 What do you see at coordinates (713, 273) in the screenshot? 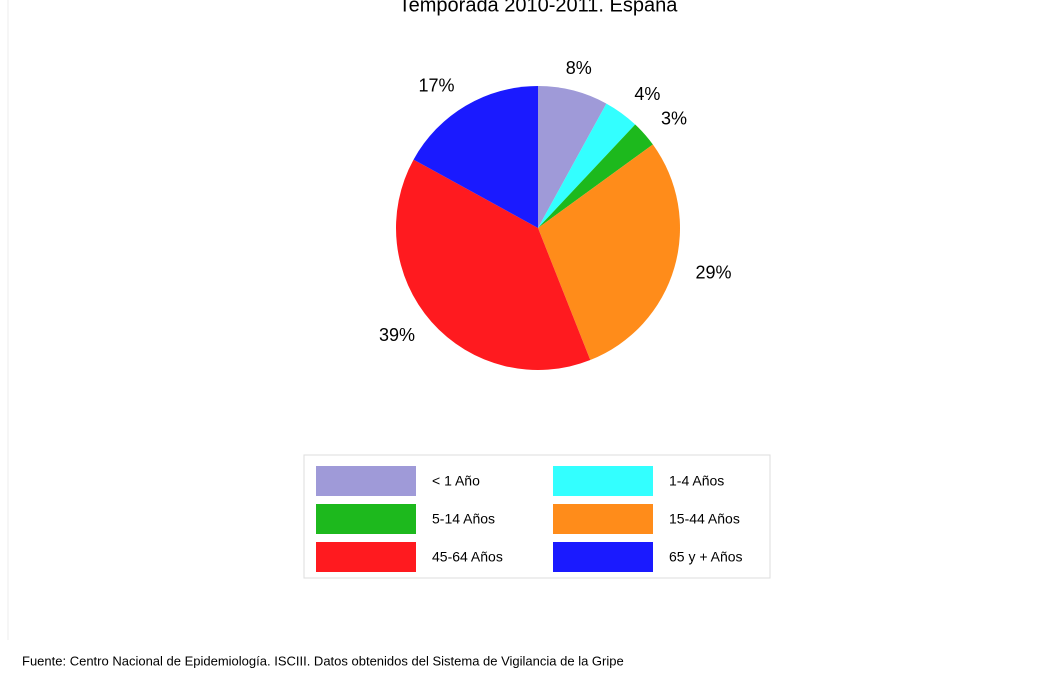
I see `data-label: 29%` at bounding box center [713, 273].